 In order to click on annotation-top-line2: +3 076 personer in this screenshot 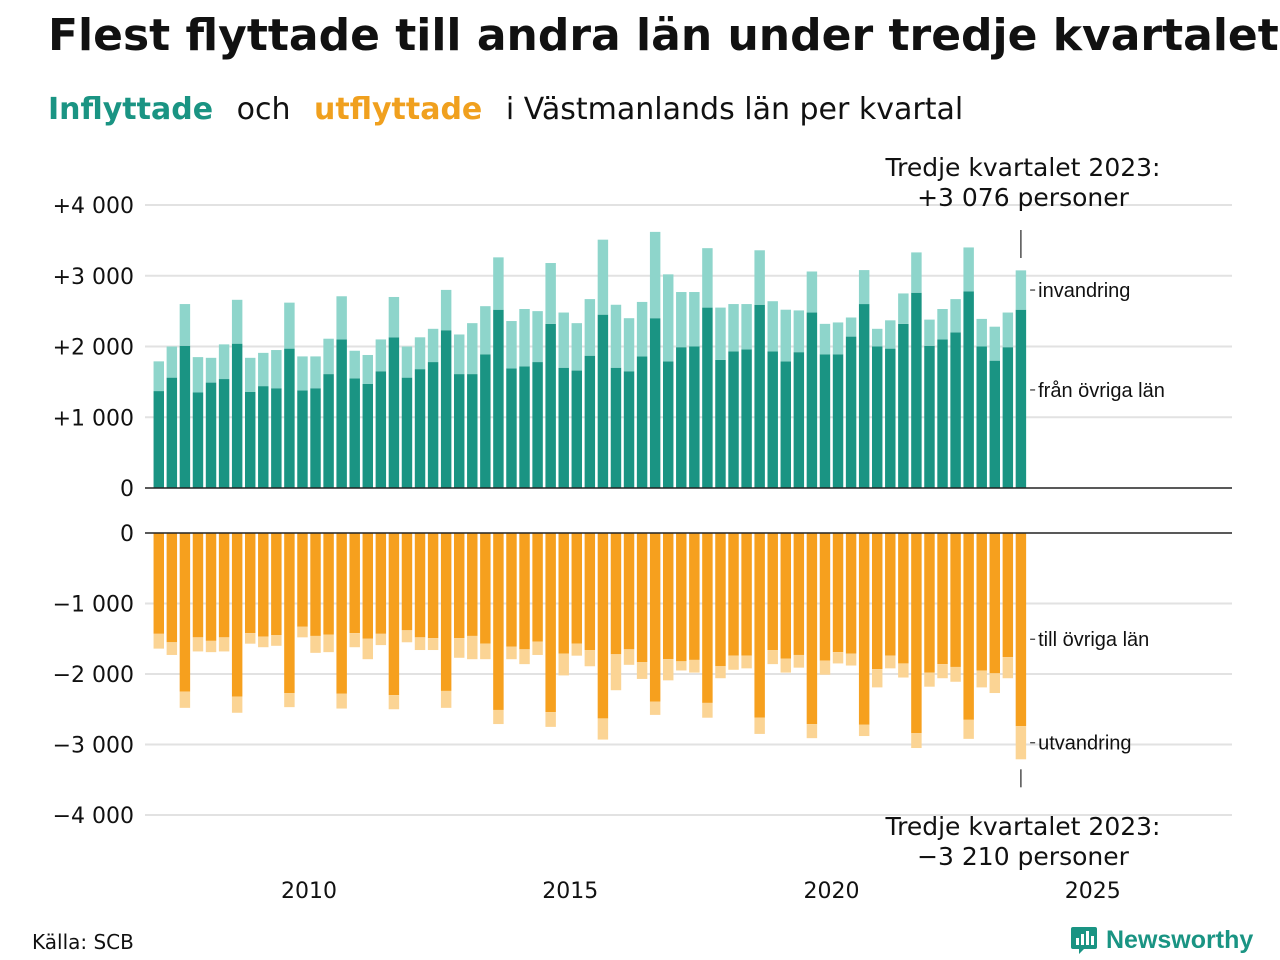, I will do `click(1023, 197)`.